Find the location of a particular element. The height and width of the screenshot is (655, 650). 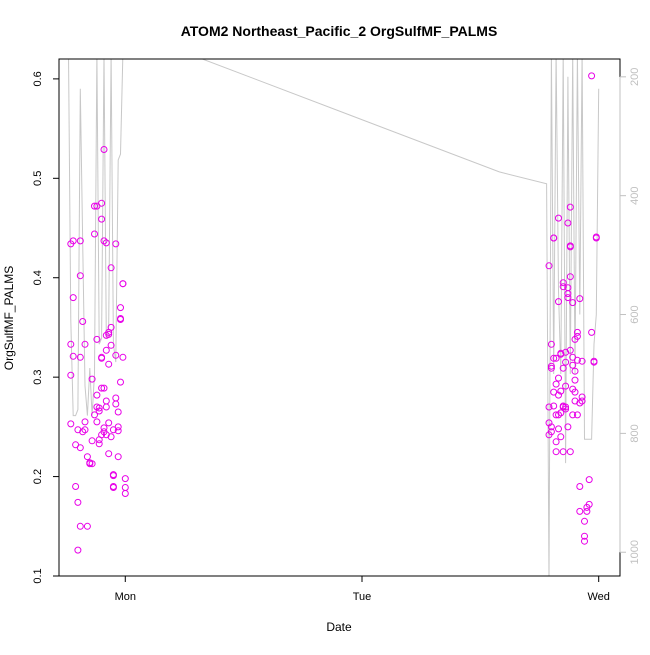

y-tick-label: 0.3 is located at coordinates (38, 377).